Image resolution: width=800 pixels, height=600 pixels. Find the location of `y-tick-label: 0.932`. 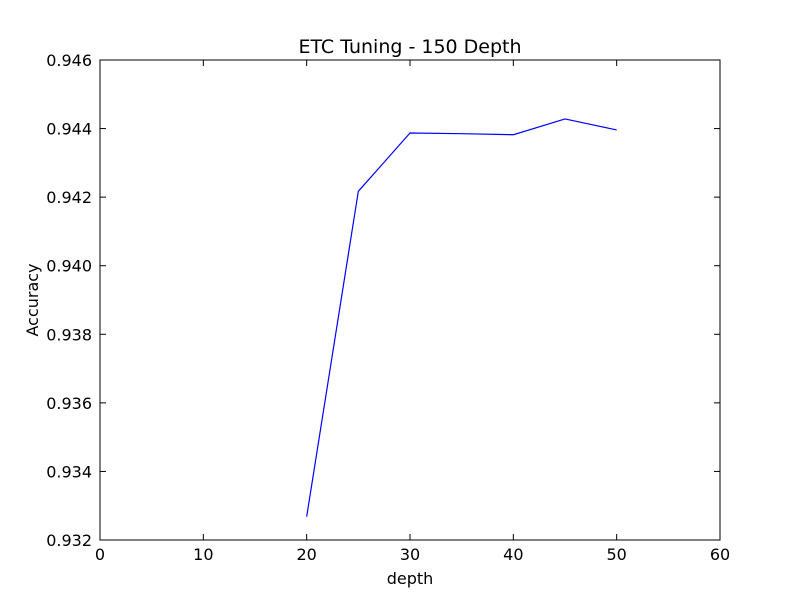

y-tick-label: 0.932 is located at coordinates (69, 540).